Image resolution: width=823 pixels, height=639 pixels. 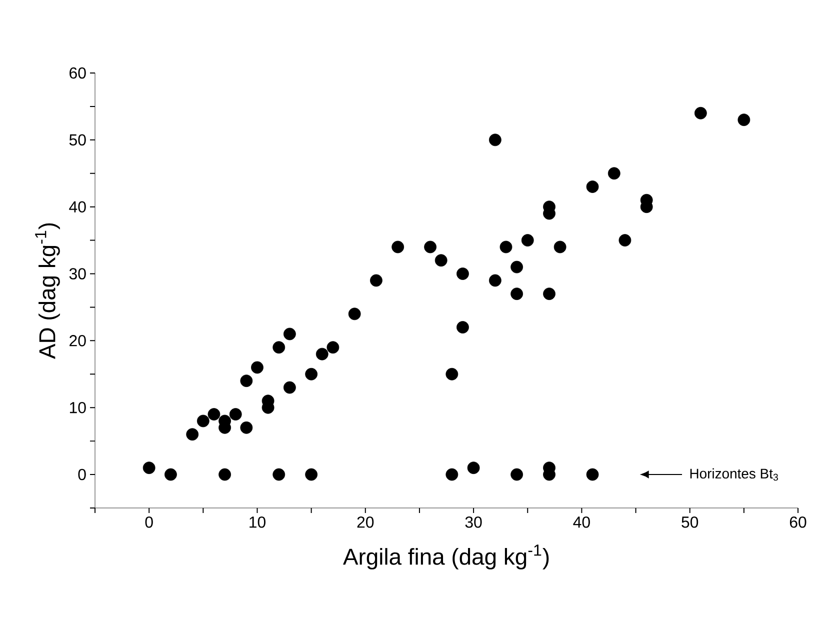 What do you see at coordinates (473, 522) in the screenshot?
I see `x-tick-label: 30` at bounding box center [473, 522].